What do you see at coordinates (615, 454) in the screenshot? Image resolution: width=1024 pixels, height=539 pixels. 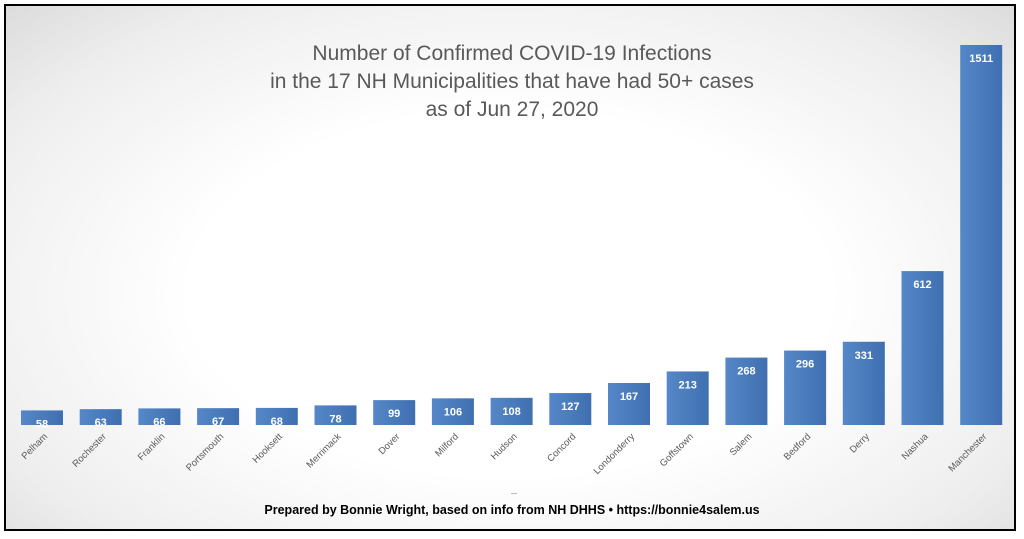 I see `x-tick-label-londonderry: Londonderry` at bounding box center [615, 454].